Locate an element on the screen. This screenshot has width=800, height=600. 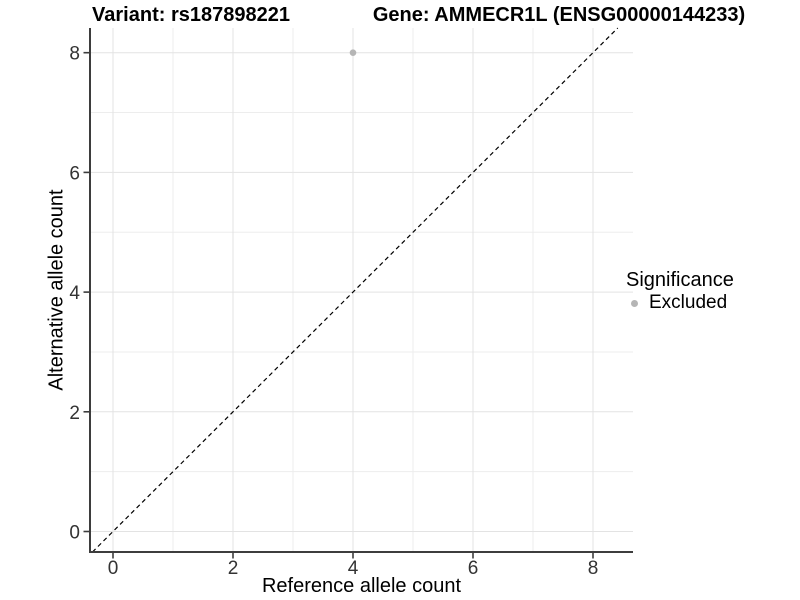
x-axis-title: Reference allele count is located at coordinates (361, 586).